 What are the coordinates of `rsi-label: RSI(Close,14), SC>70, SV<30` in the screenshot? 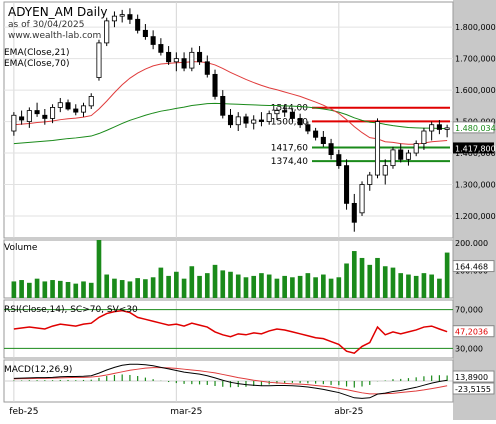 It's located at (71, 310).